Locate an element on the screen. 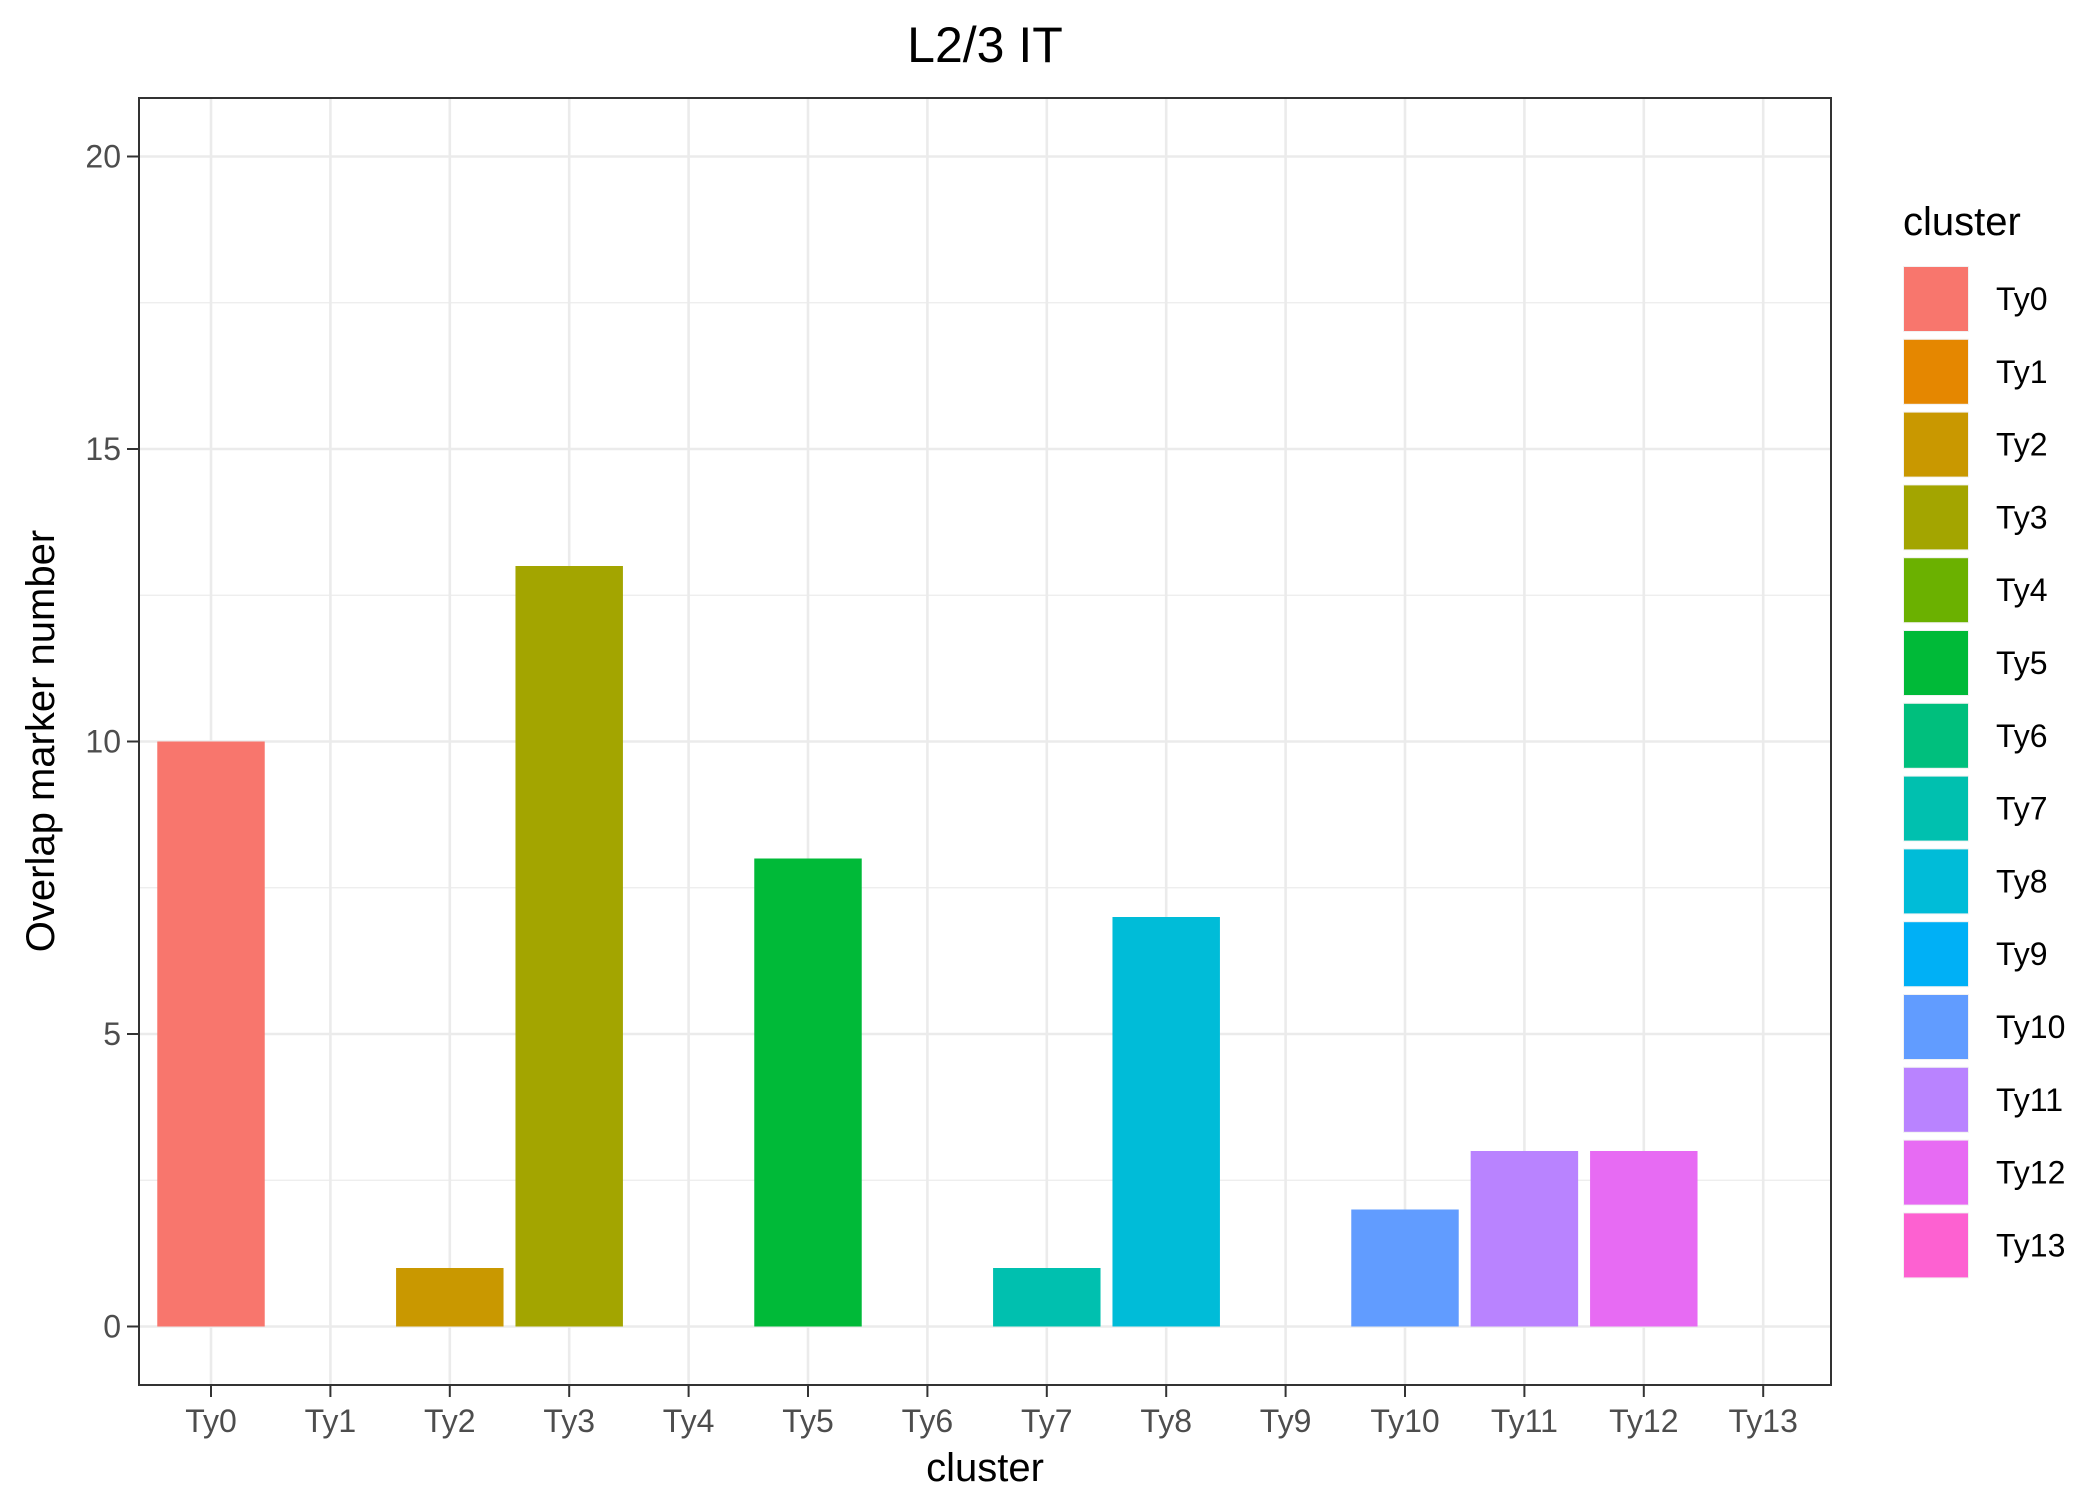 Image resolution: width=2100 pixels, height=1499 pixels. legend-title: cluster is located at coordinates (1962, 222).